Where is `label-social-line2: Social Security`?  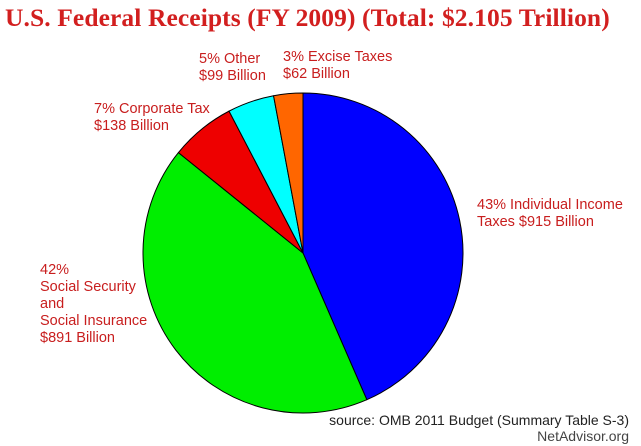 label-social-line2: Social Security is located at coordinates (88, 287).